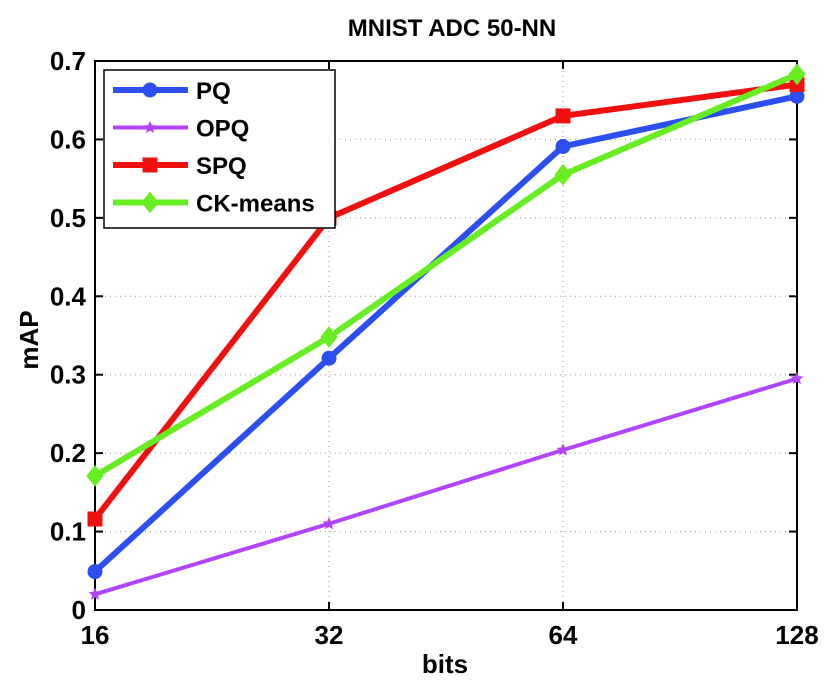 The width and height of the screenshot is (830, 691). What do you see at coordinates (68, 139) in the screenshot?
I see `y-tick-label: 0.6` at bounding box center [68, 139].